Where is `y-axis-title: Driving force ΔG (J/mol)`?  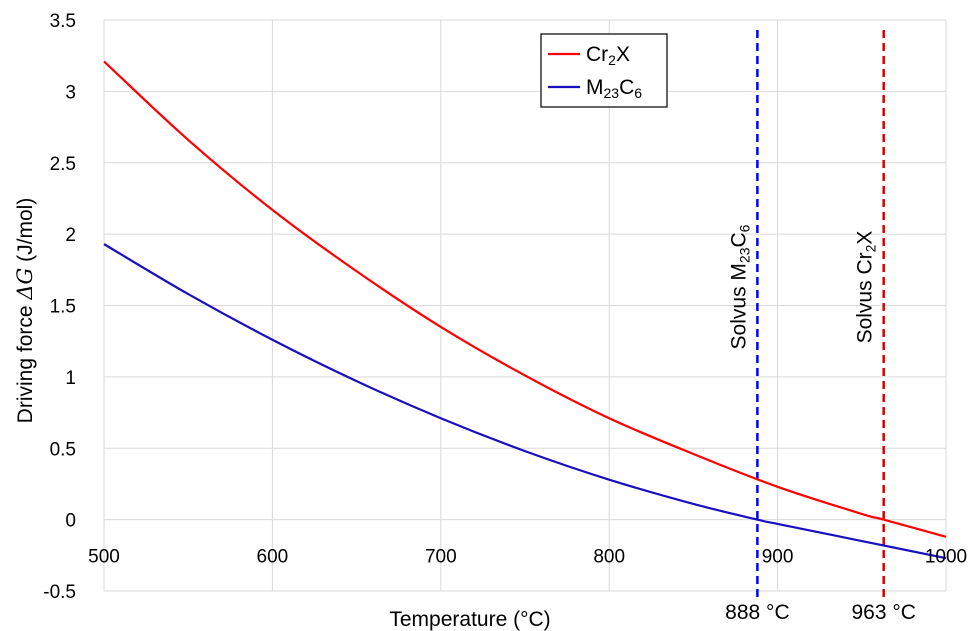 y-axis-title: Driving force ΔG (J/mol) is located at coordinates (25, 311).